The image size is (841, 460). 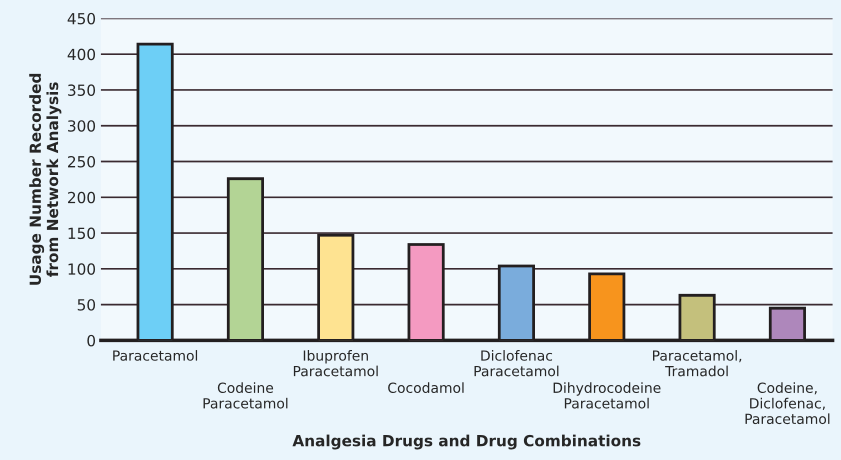 I want to click on y-tick-label: 350, so click(x=82, y=90).